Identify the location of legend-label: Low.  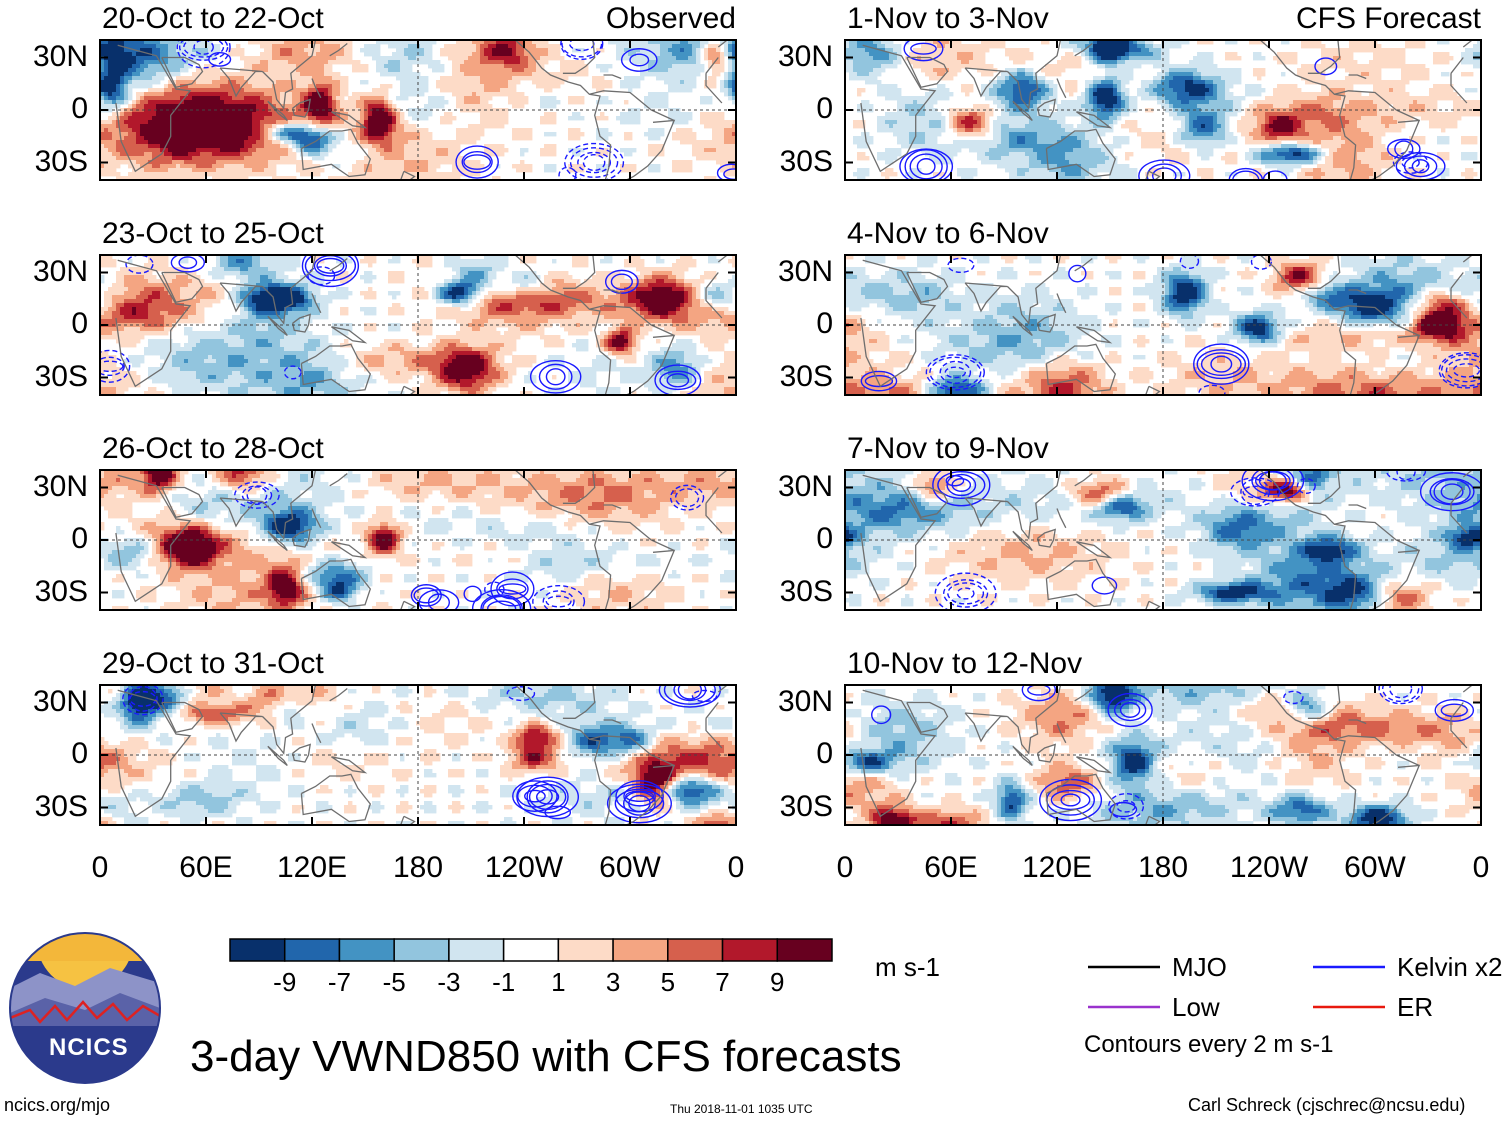
(1196, 1007).